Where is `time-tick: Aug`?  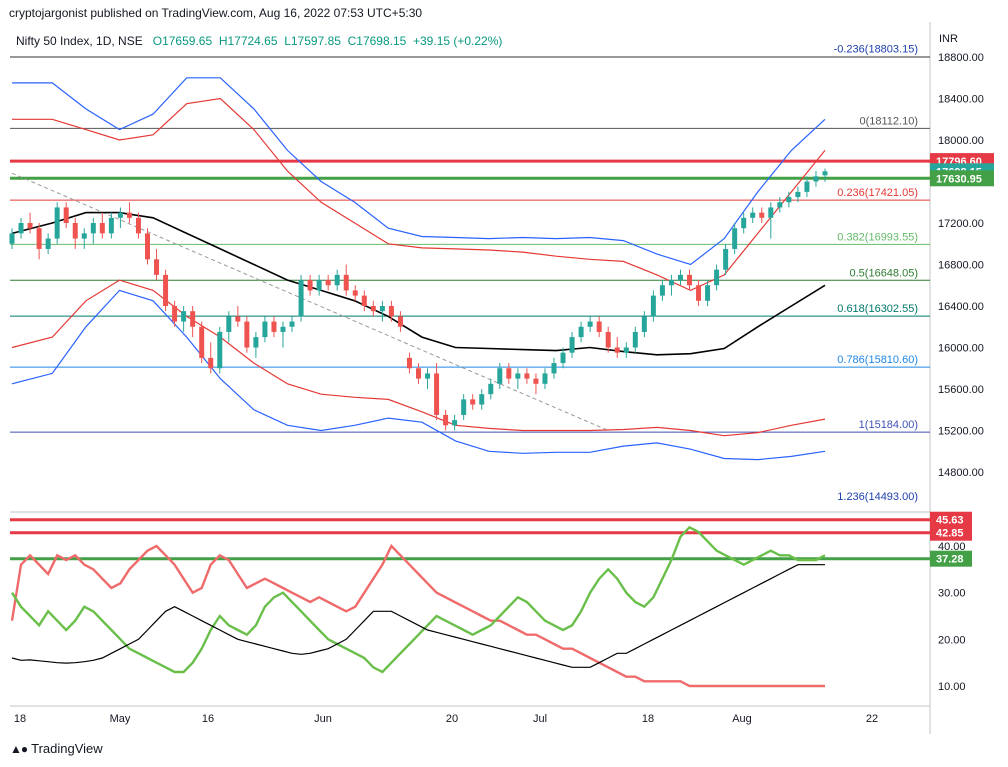
time-tick: Aug is located at coordinates (742, 719).